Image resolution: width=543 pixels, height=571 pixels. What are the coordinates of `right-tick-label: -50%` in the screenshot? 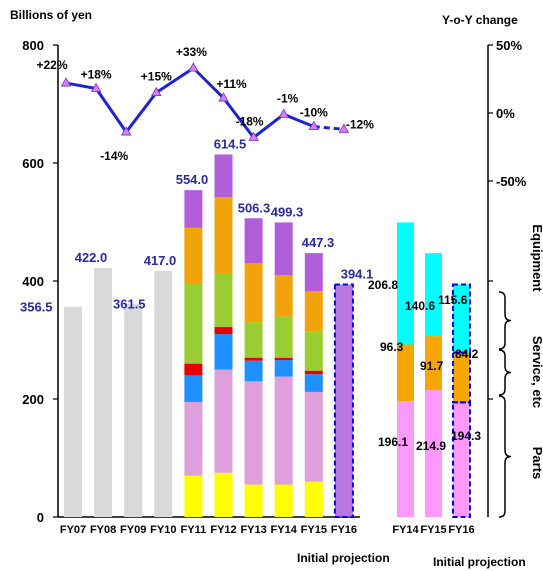 It's located at (511, 181).